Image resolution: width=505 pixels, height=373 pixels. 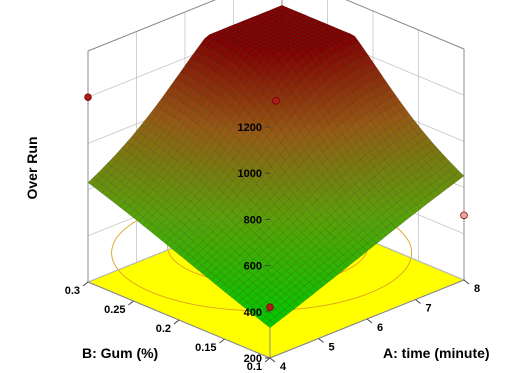 What do you see at coordinates (405, 25) in the screenshot?
I see `frame-edge` at bounding box center [405, 25].